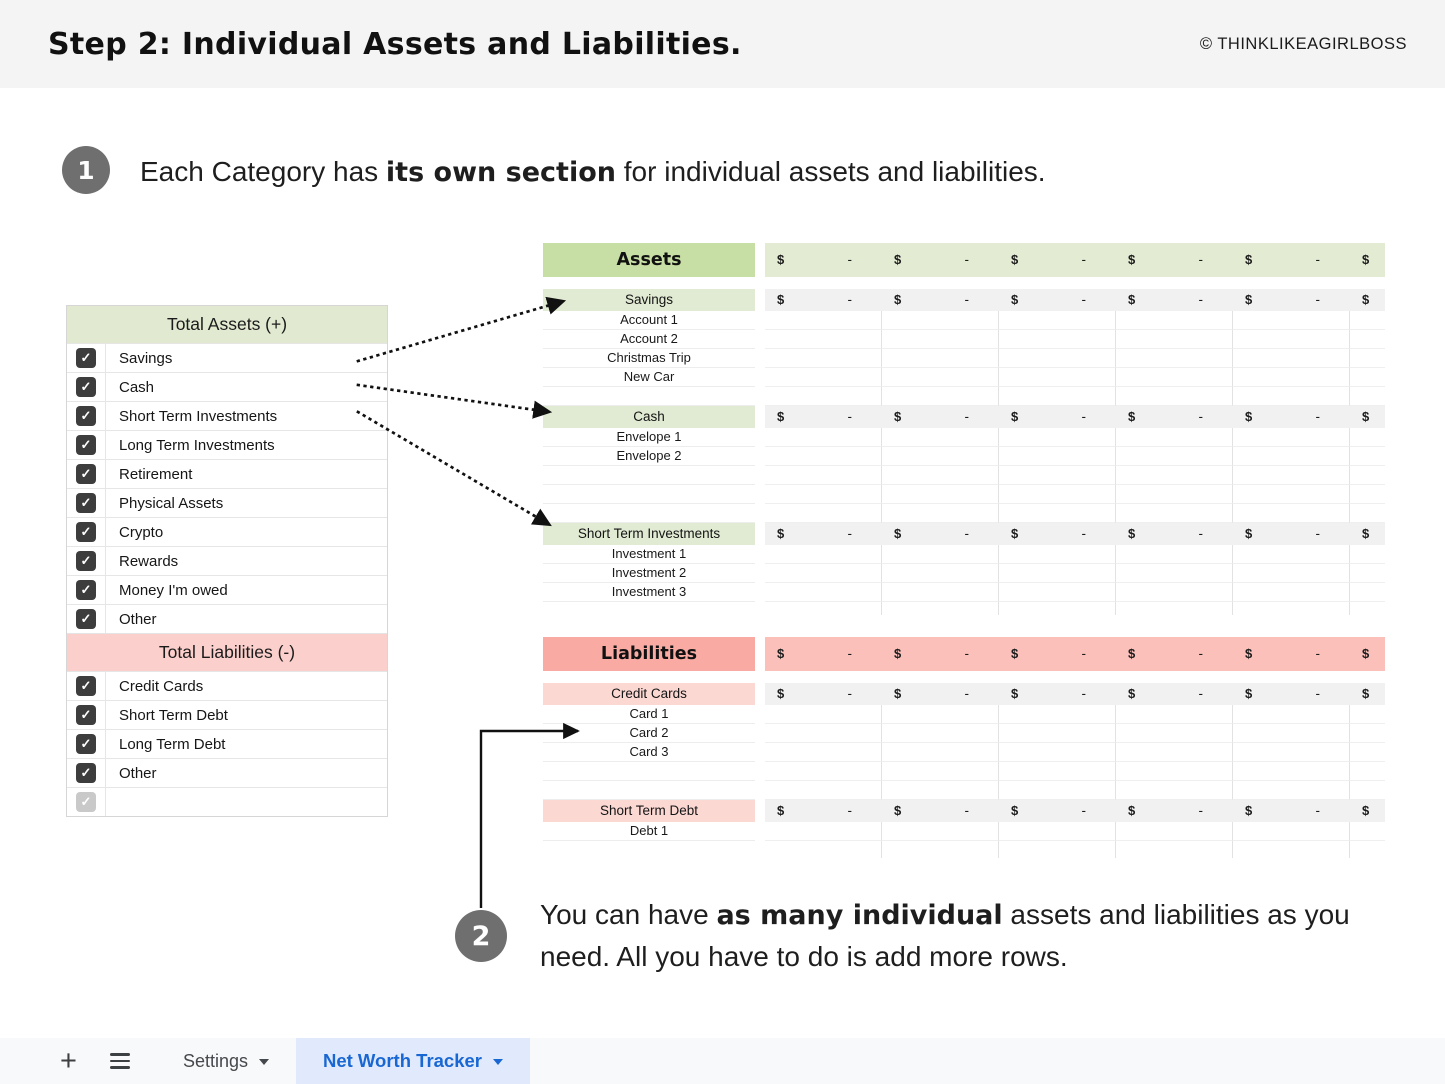  I want to click on category-row-label: Short Term Debt, so click(649, 811).